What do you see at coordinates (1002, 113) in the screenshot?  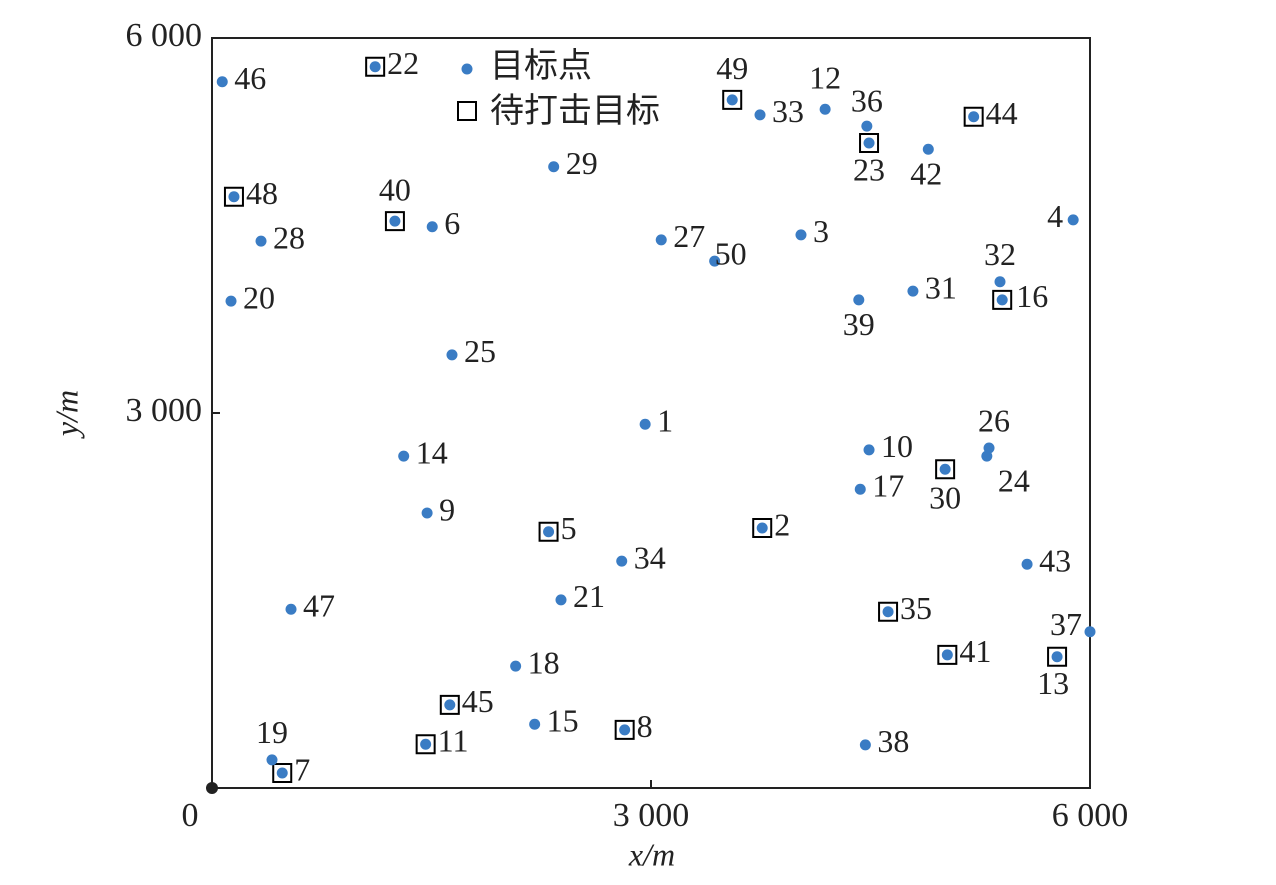 I see `point-label: 44` at bounding box center [1002, 113].